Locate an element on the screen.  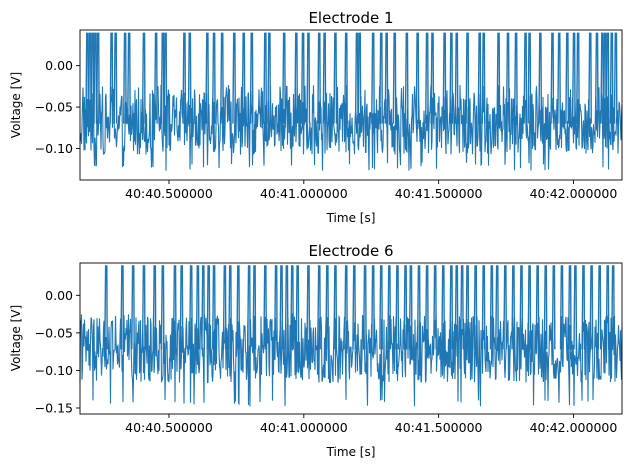
y-tick-label: −0.05 is located at coordinates (54, 332).